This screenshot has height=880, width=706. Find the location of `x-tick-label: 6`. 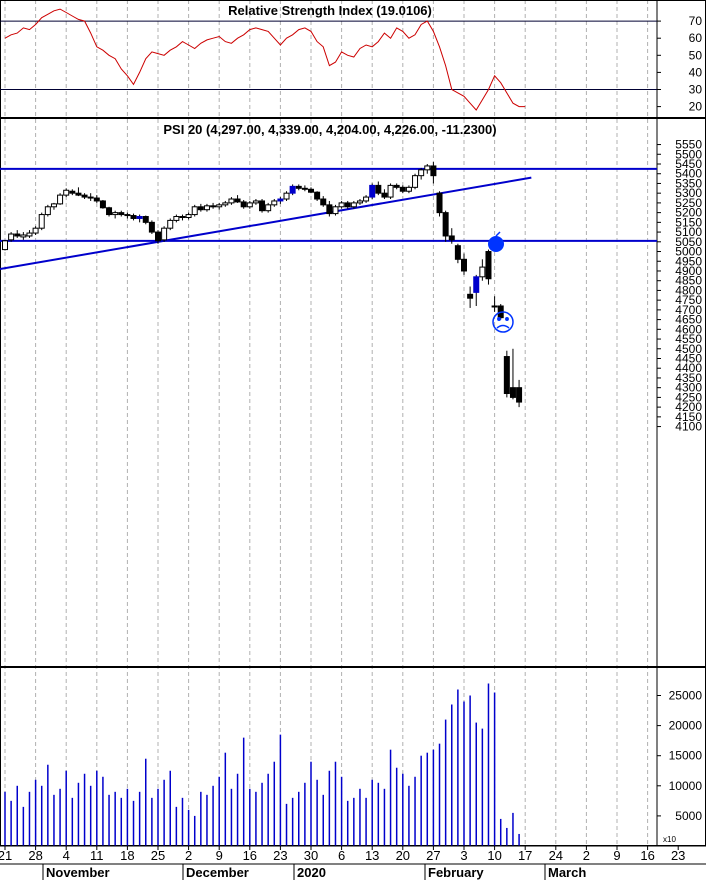

x-tick-label: 6 is located at coordinates (341, 855).